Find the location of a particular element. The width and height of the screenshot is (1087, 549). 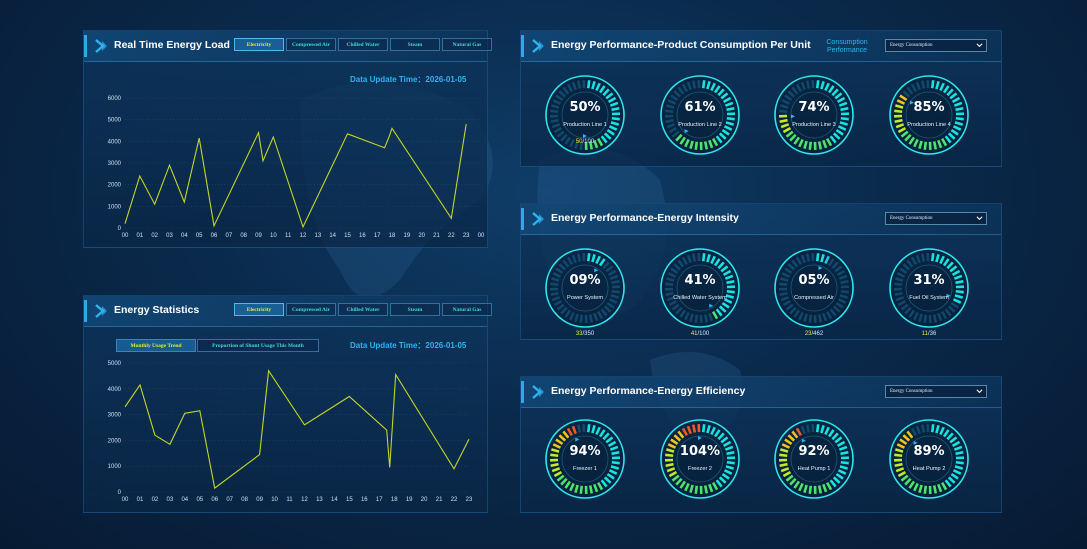

gauge-value-current: 50 is located at coordinates (579, 142).